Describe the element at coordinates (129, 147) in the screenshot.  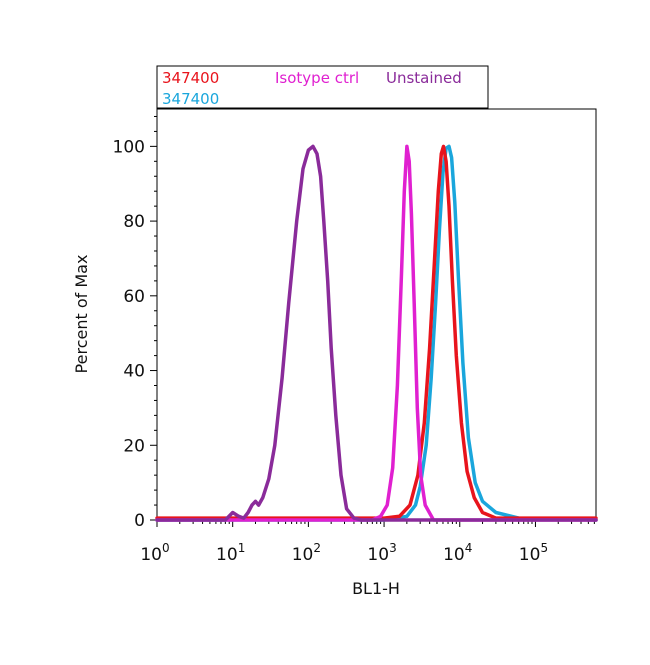
I see `y-tick-label-100: 100` at that location.